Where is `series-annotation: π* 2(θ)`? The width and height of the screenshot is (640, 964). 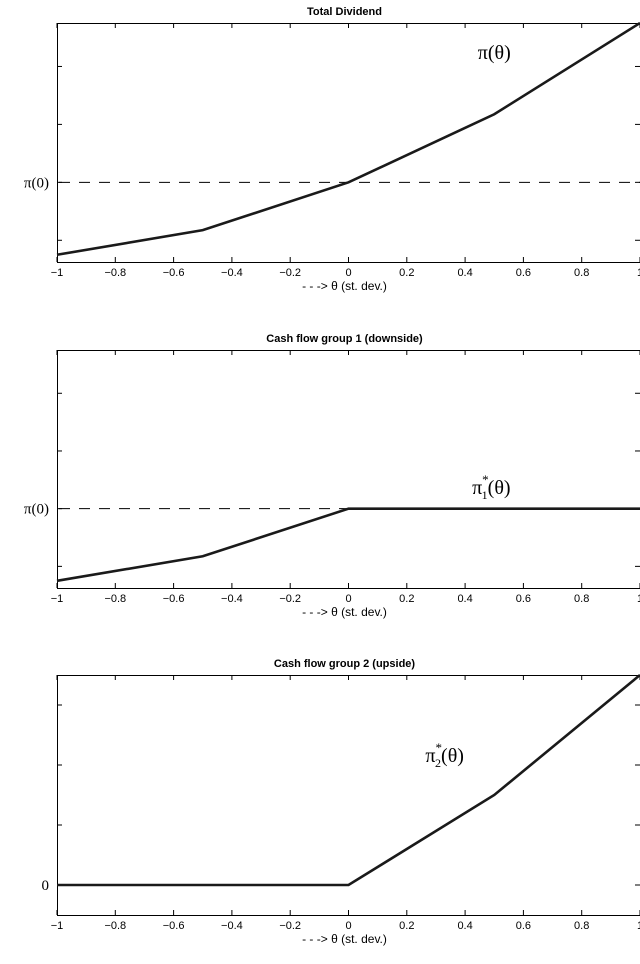 series-annotation: π* 2(θ) is located at coordinates (444, 755).